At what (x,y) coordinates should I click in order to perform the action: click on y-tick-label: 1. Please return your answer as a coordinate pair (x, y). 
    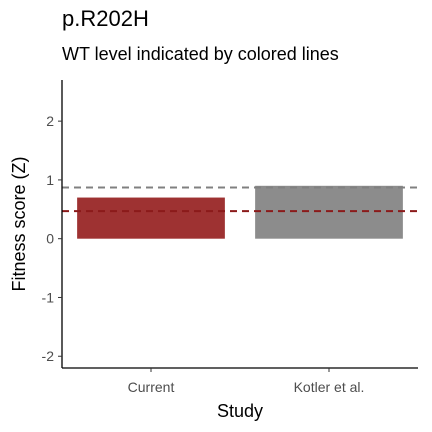
    Looking at the image, I should click on (50, 180).